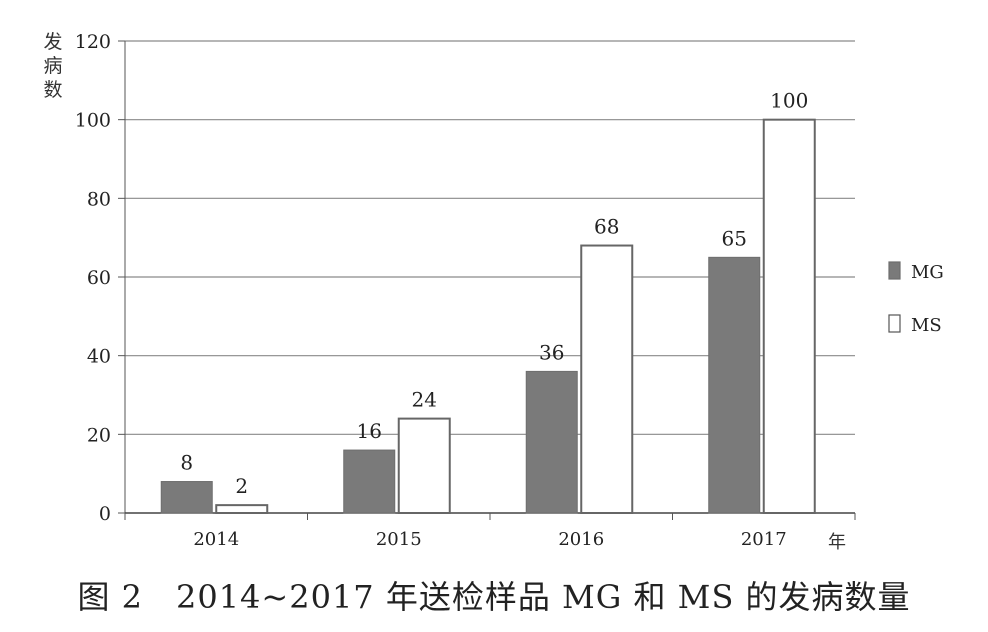  I want to click on y-tick-label: 120, so click(93, 42).